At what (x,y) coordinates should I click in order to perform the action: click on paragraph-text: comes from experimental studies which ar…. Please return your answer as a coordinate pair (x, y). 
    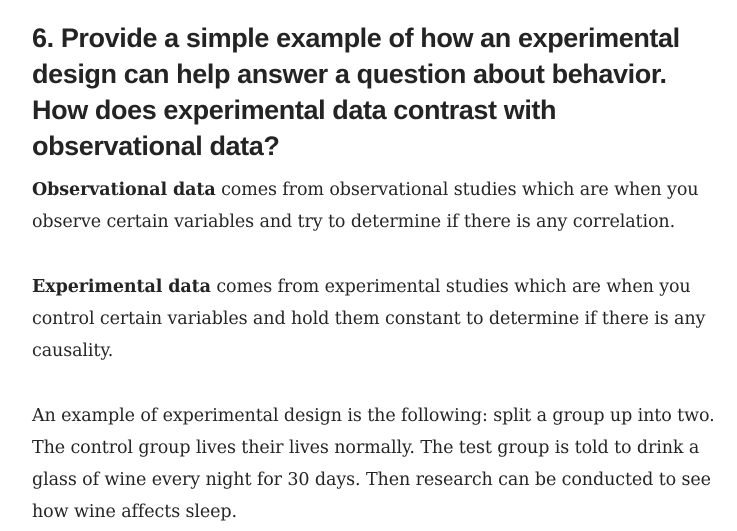
    Looking at the image, I should click on (369, 319).